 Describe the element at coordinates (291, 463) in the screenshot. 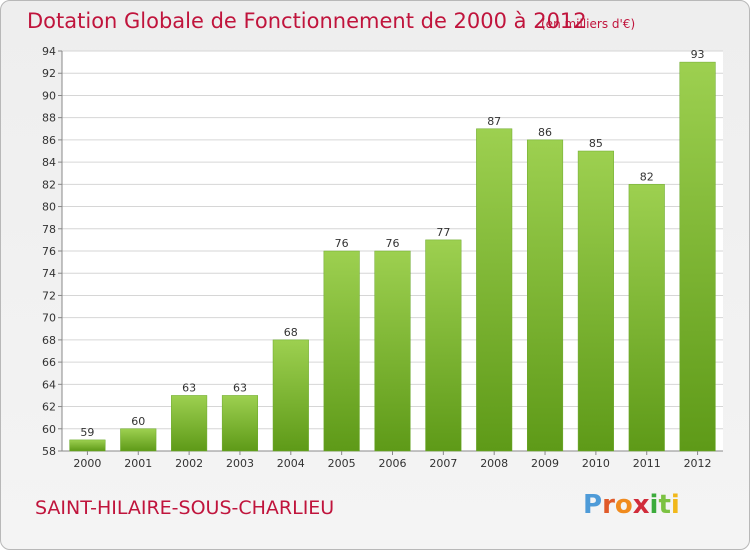

I see `x-tick-label: 2004` at that location.